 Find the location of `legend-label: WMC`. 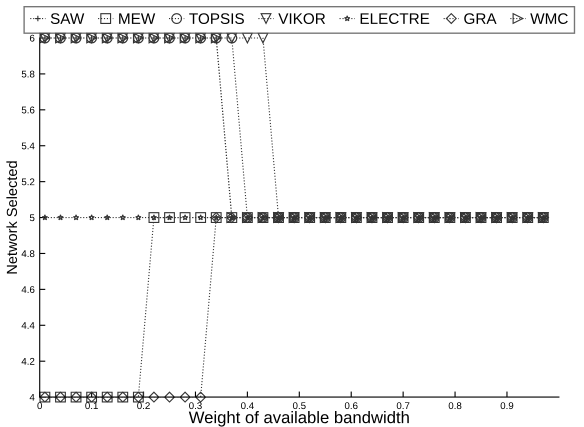

legend-label: WMC is located at coordinates (549, 18).